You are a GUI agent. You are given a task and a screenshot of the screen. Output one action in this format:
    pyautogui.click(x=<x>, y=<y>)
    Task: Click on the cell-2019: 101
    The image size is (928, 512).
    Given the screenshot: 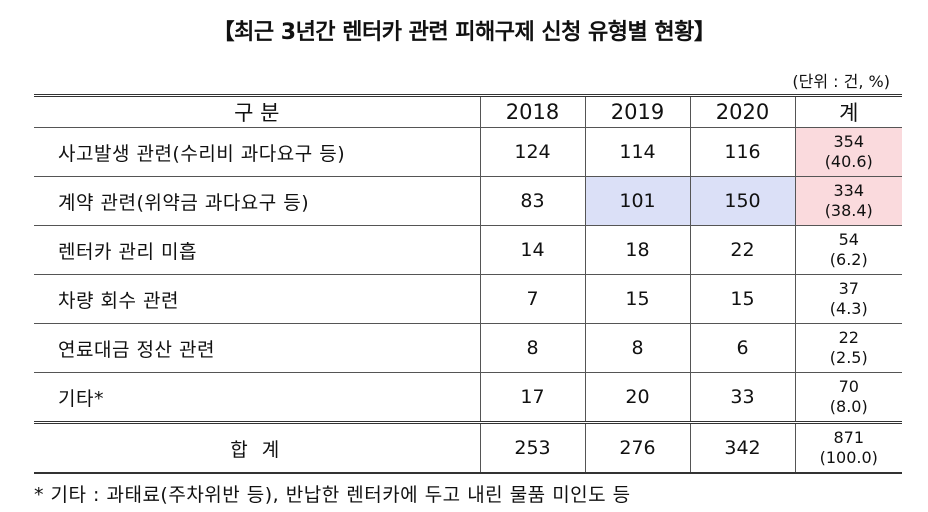 What is the action you would take?
    pyautogui.click(x=637, y=201)
    